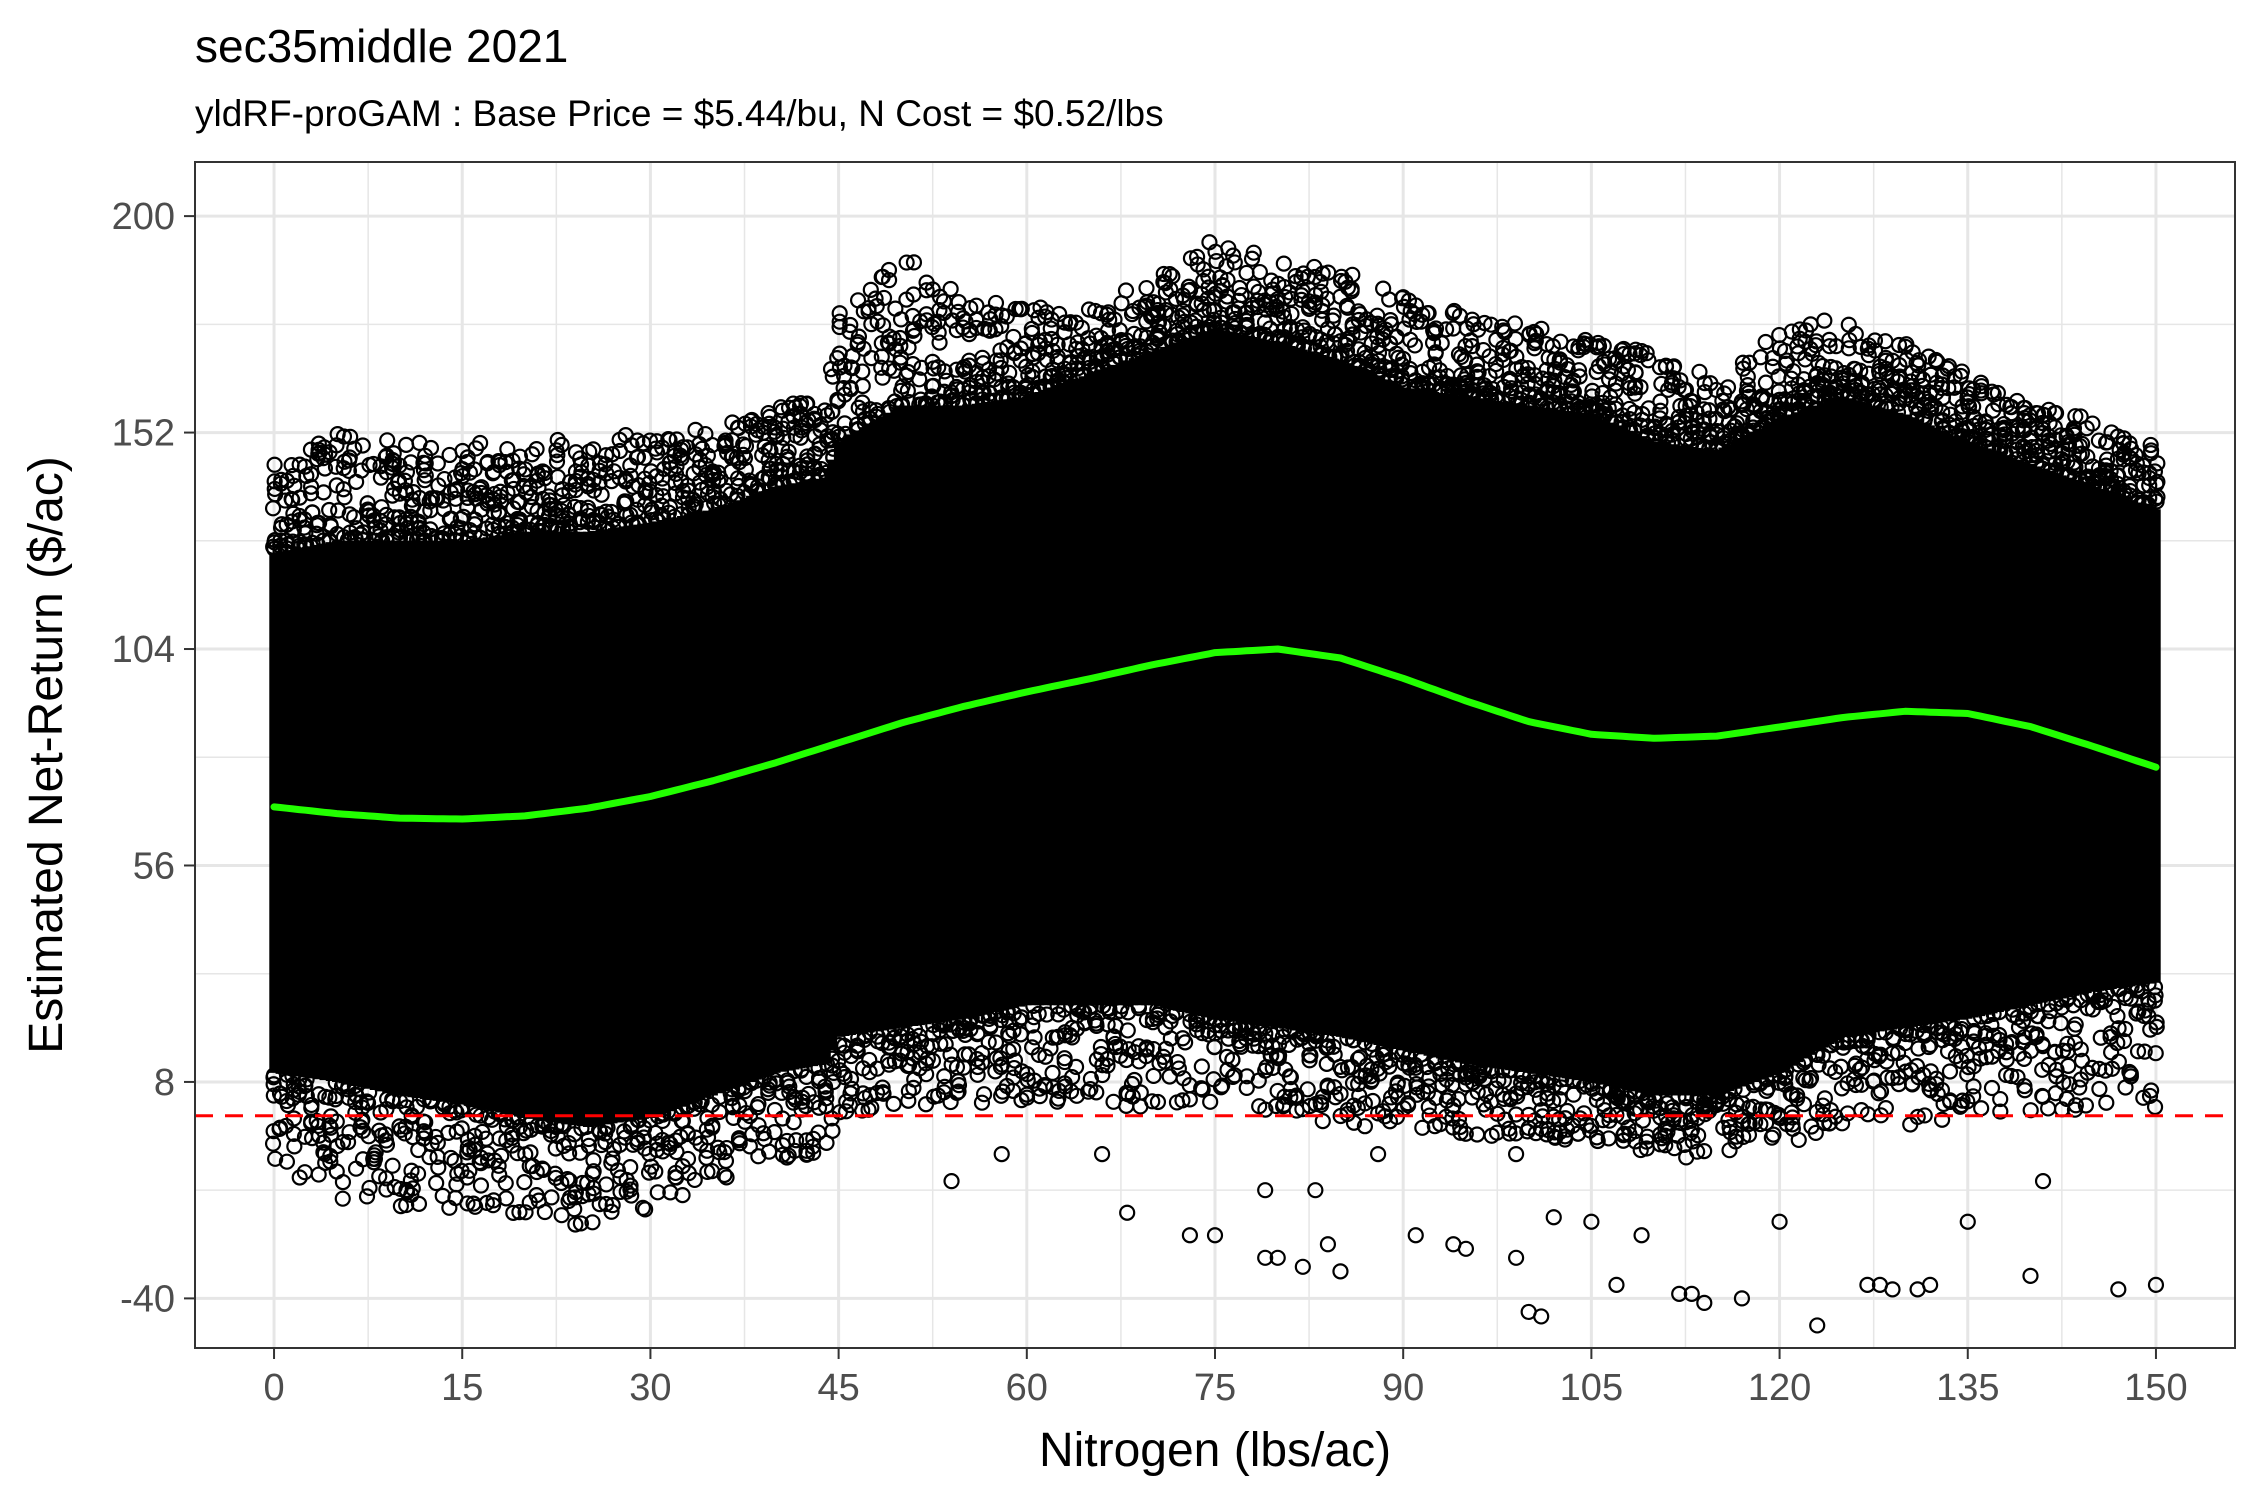  I want to click on x-tick-label: 105, so click(1591, 1388).